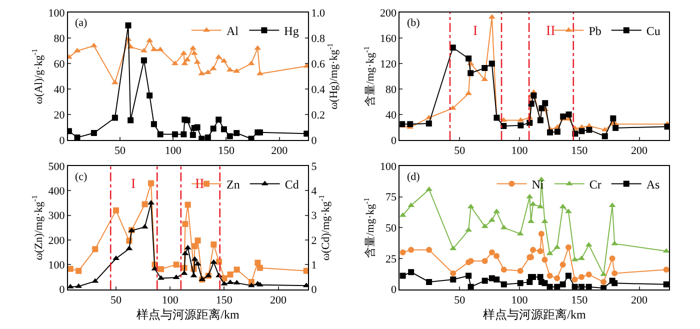 This screenshot has height=329, width=700. What do you see at coordinates (318, 13) in the screenshot?
I see `y2-tick-label: 1.0` at bounding box center [318, 13].